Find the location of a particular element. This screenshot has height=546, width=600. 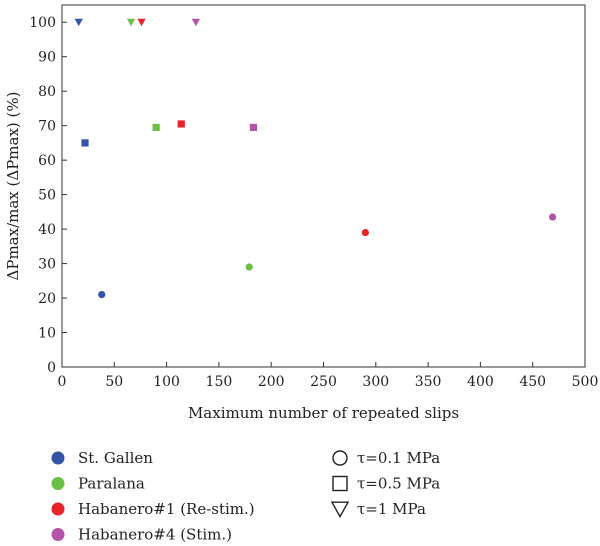

y-axis: 0 10 20 30 40 50 60 70 80 90 100 is located at coordinates (48, 195).